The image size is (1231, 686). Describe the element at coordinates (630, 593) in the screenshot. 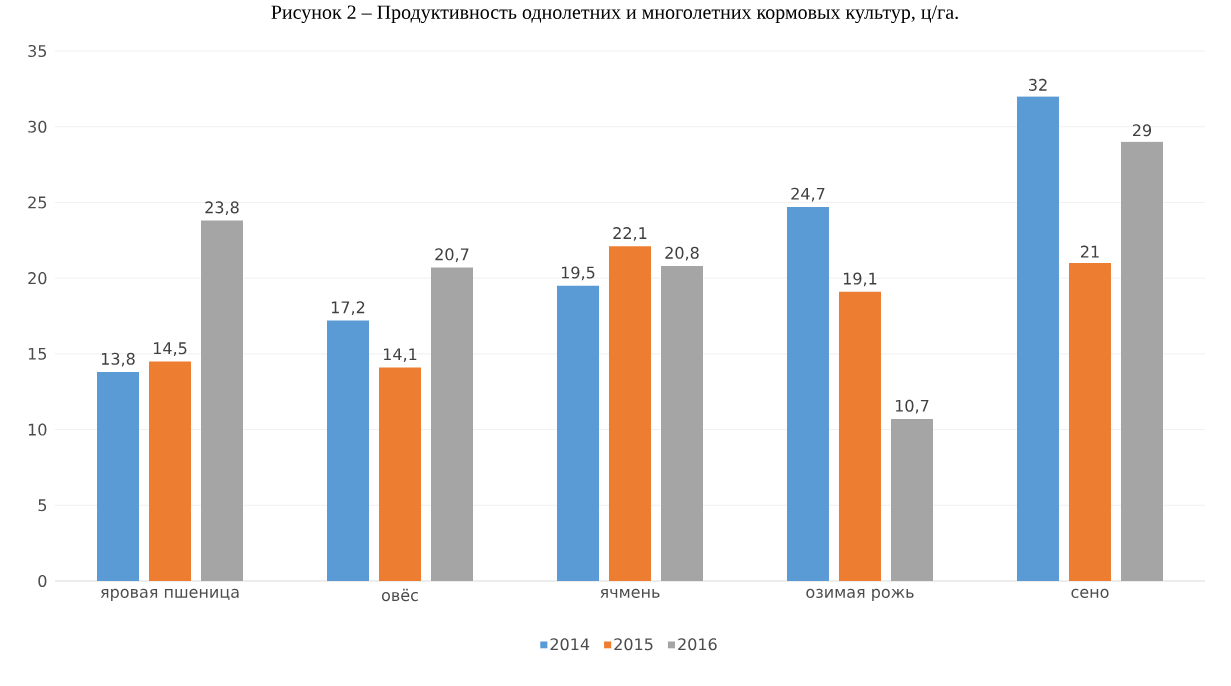

I see `x-tick-label: ячмень` at that location.